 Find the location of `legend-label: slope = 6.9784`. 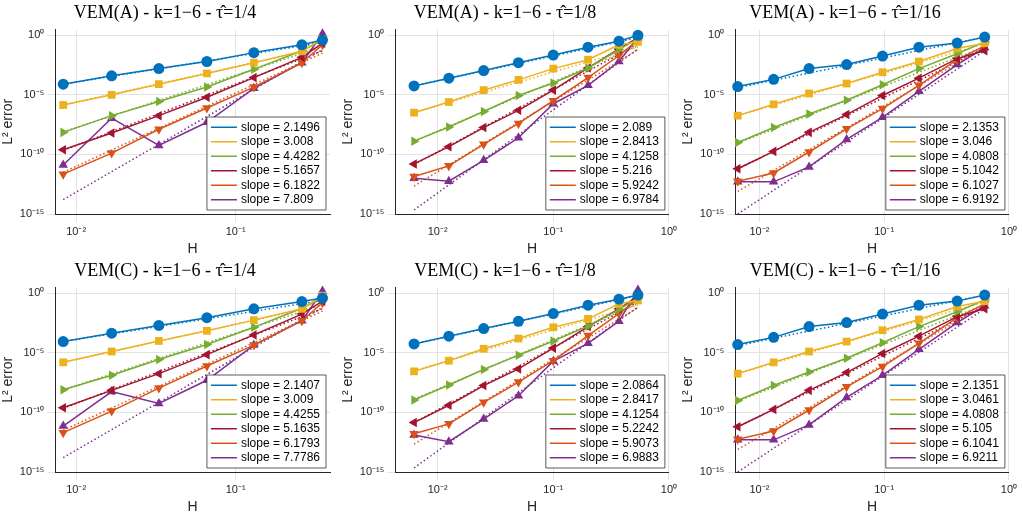

legend-label: slope = 6.9784 is located at coordinates (619, 199).